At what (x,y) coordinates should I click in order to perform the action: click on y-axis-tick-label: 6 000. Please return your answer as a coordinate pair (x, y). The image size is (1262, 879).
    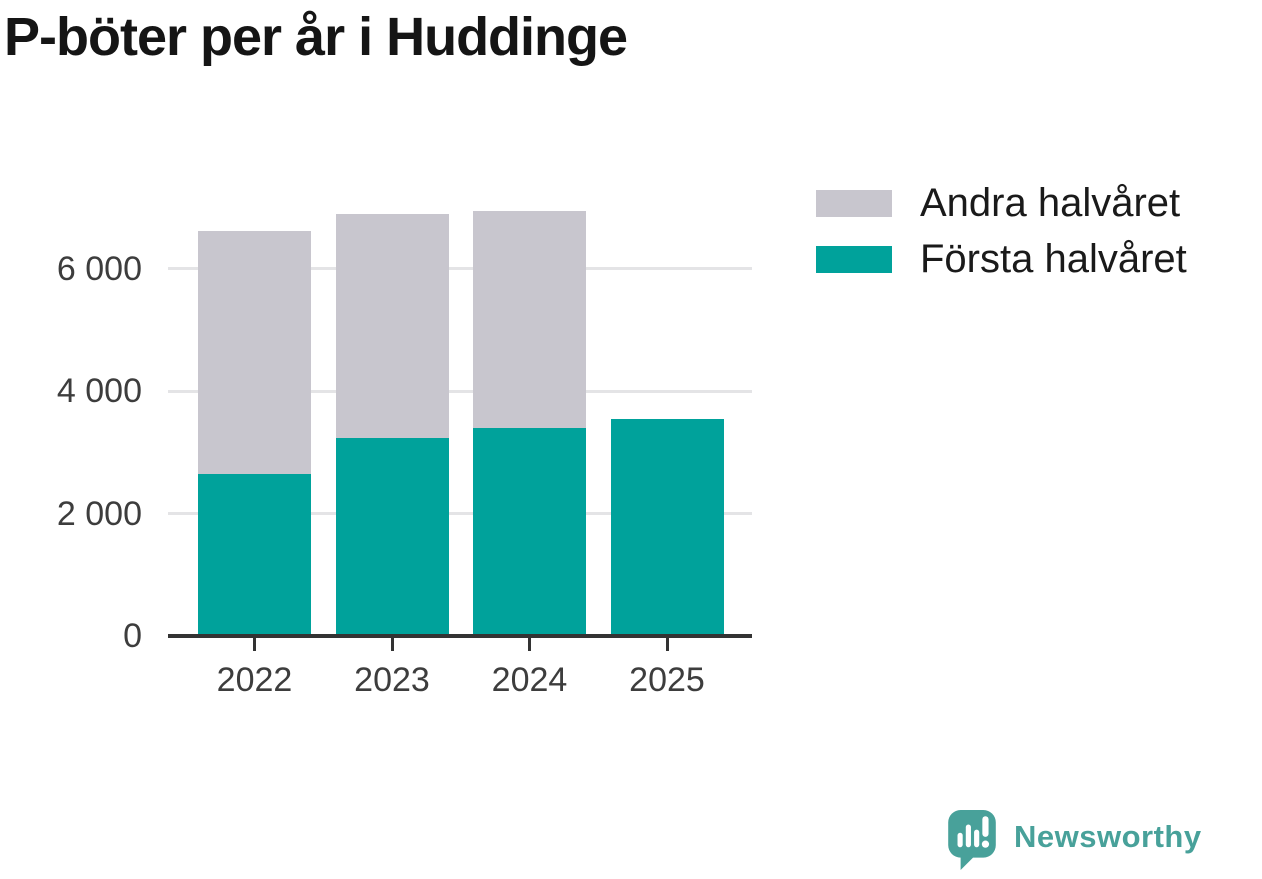
    Looking at the image, I should click on (99, 268).